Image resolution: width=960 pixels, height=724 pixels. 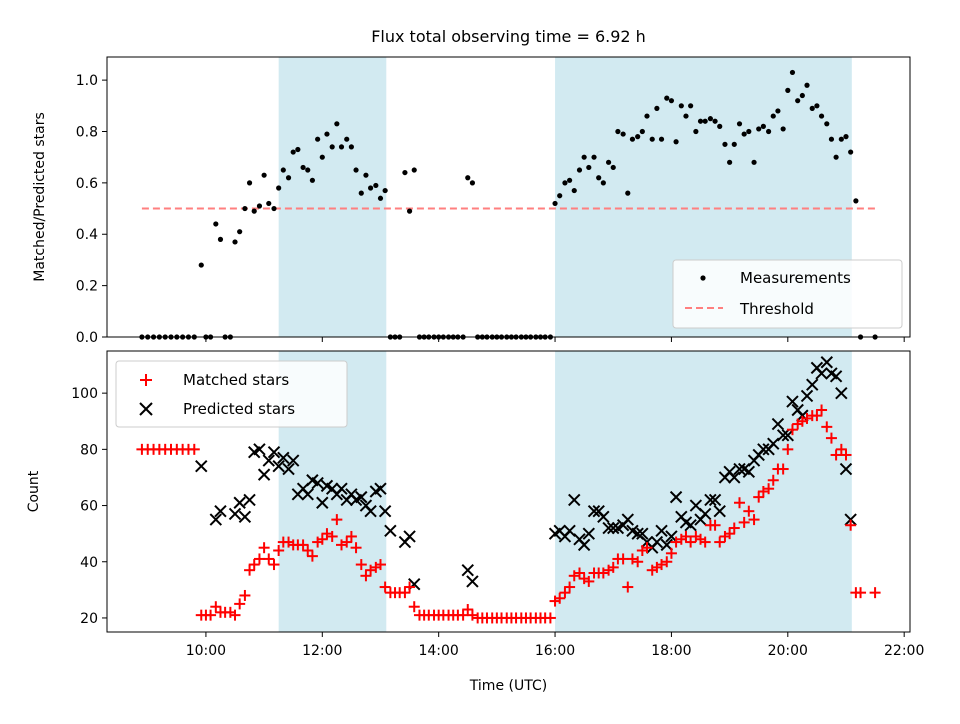 I want to click on y-tick-label: 1.0, so click(x=87, y=81).